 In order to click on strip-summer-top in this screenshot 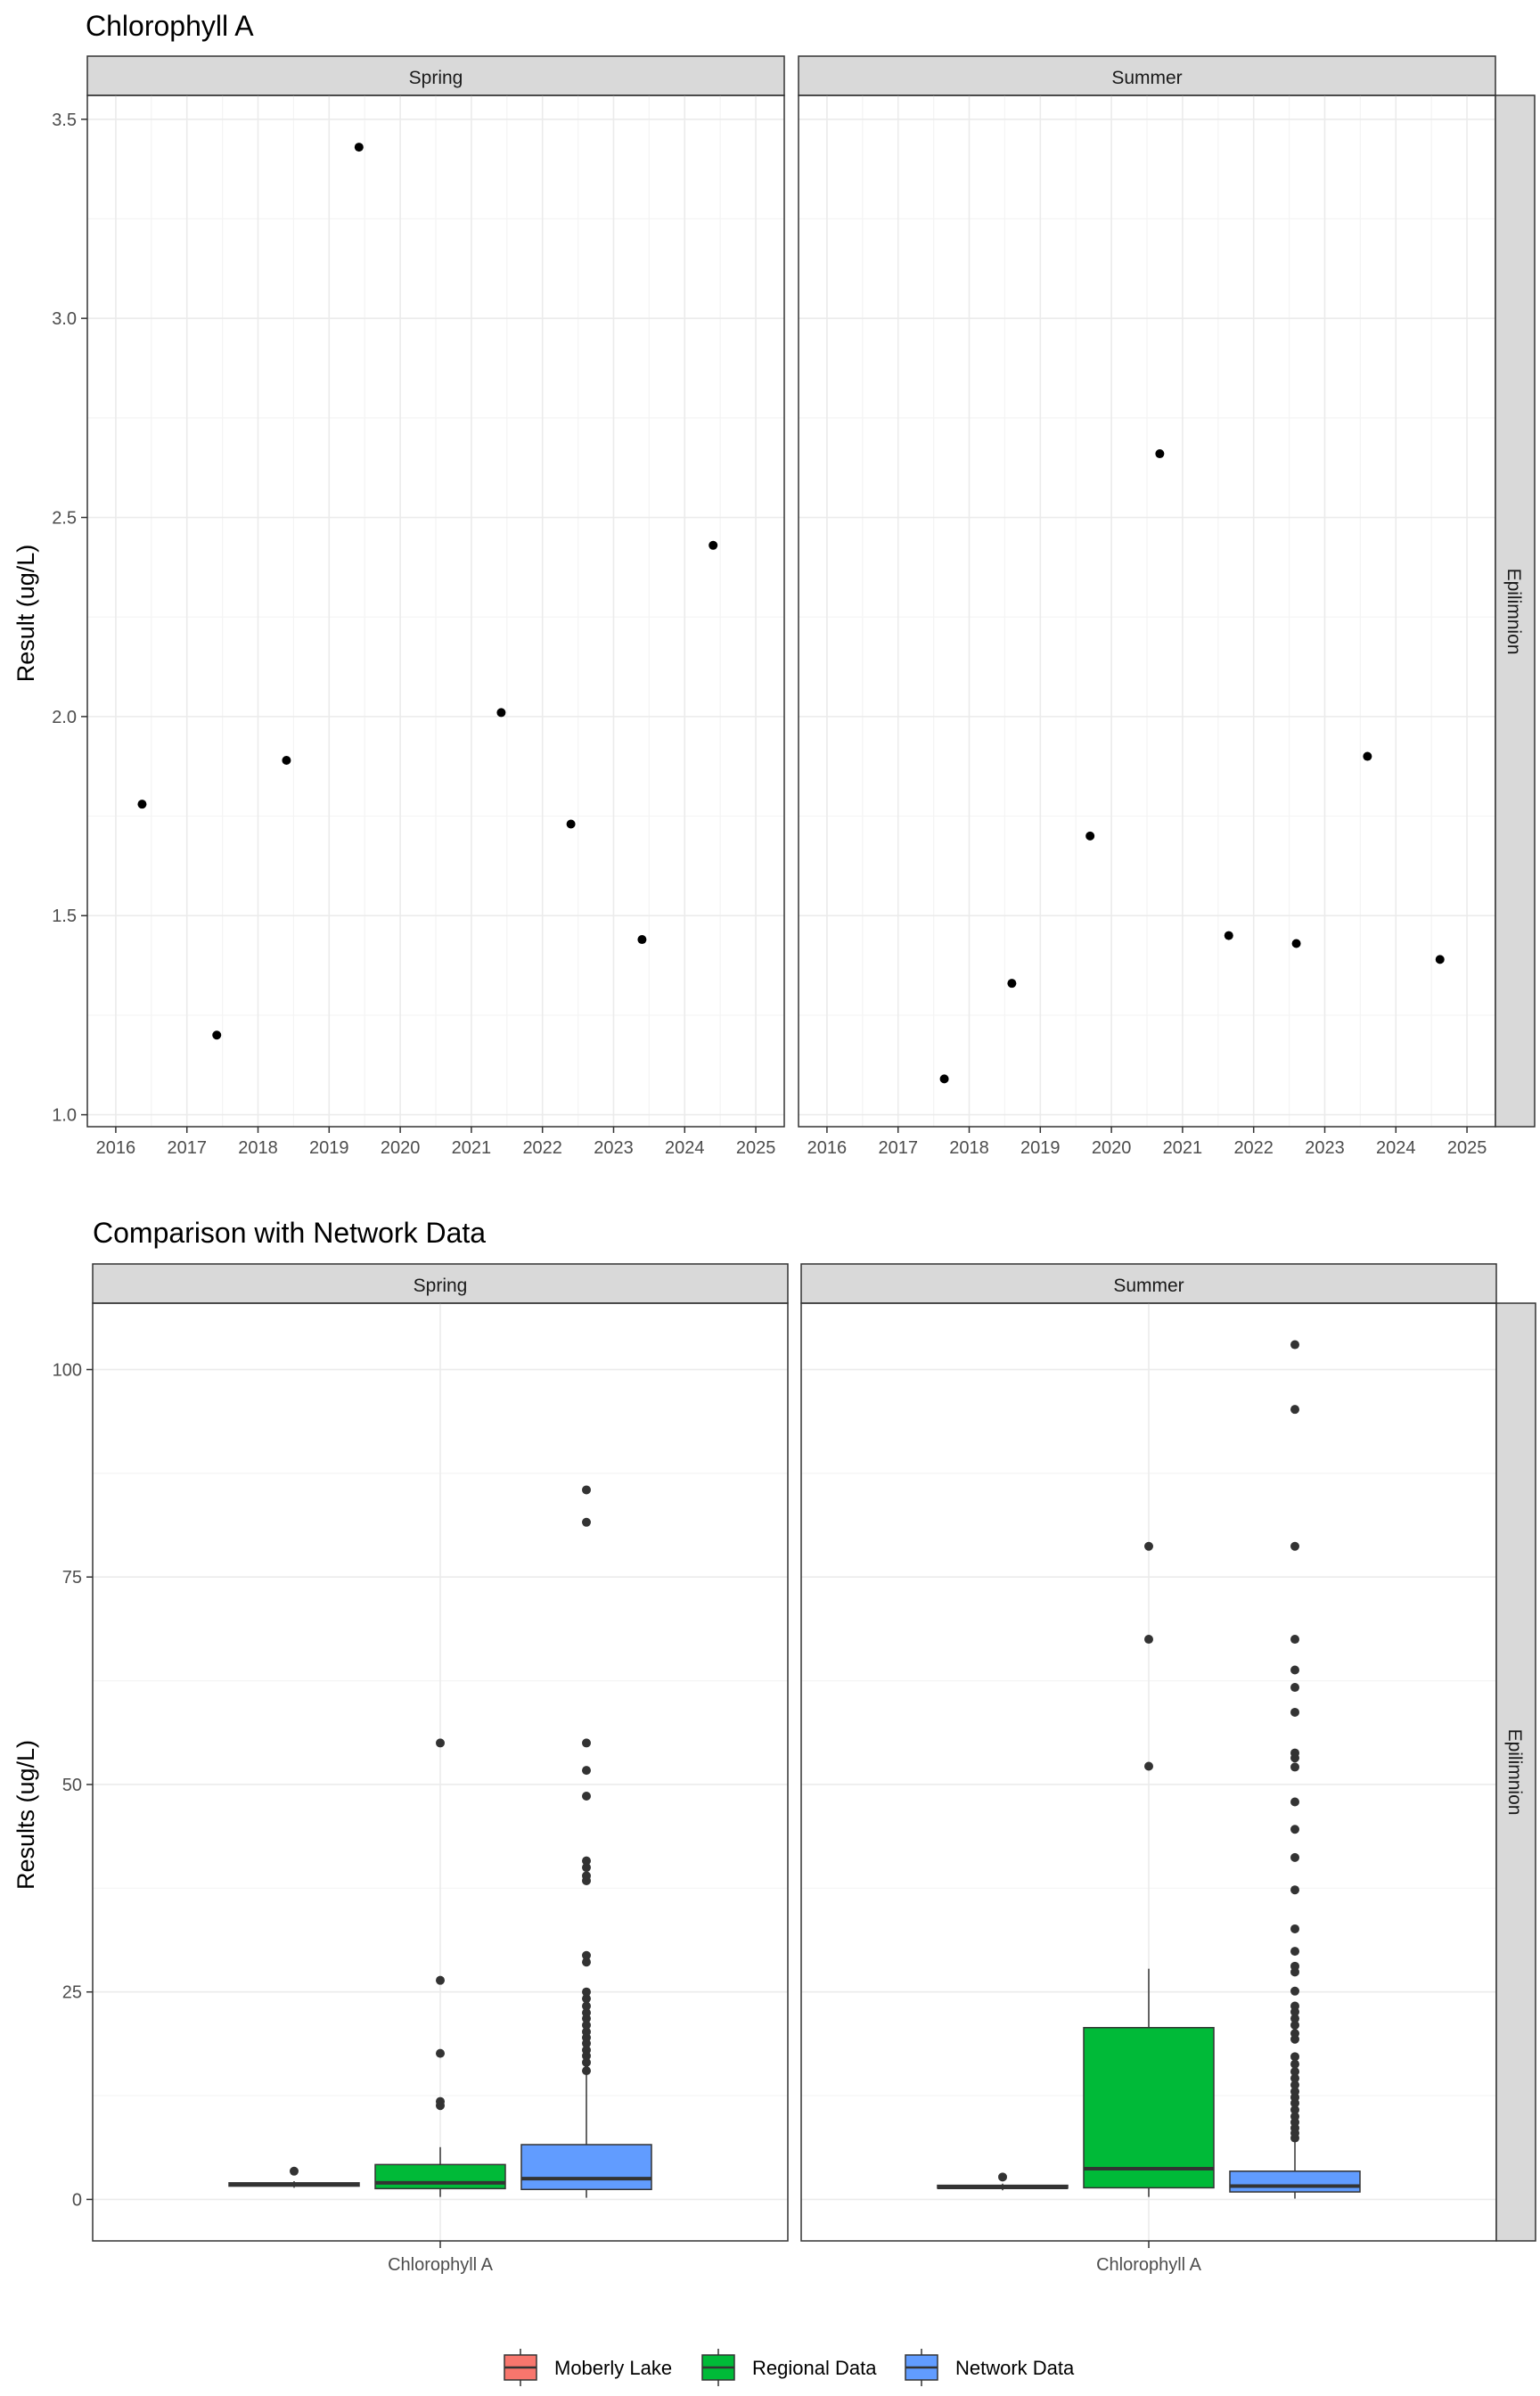, I will do `click(1147, 75)`.